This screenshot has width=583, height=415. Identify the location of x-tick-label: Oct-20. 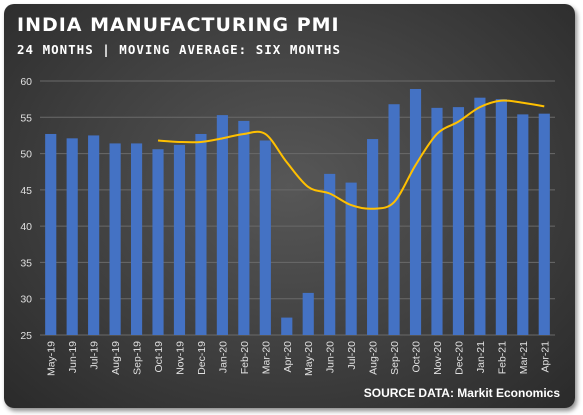
(417, 357).